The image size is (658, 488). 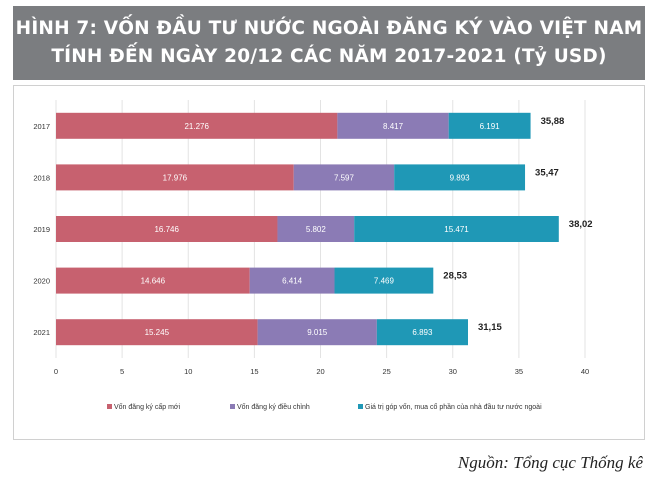 What do you see at coordinates (581, 224) in the screenshot?
I see `total-label: 38,02` at bounding box center [581, 224].